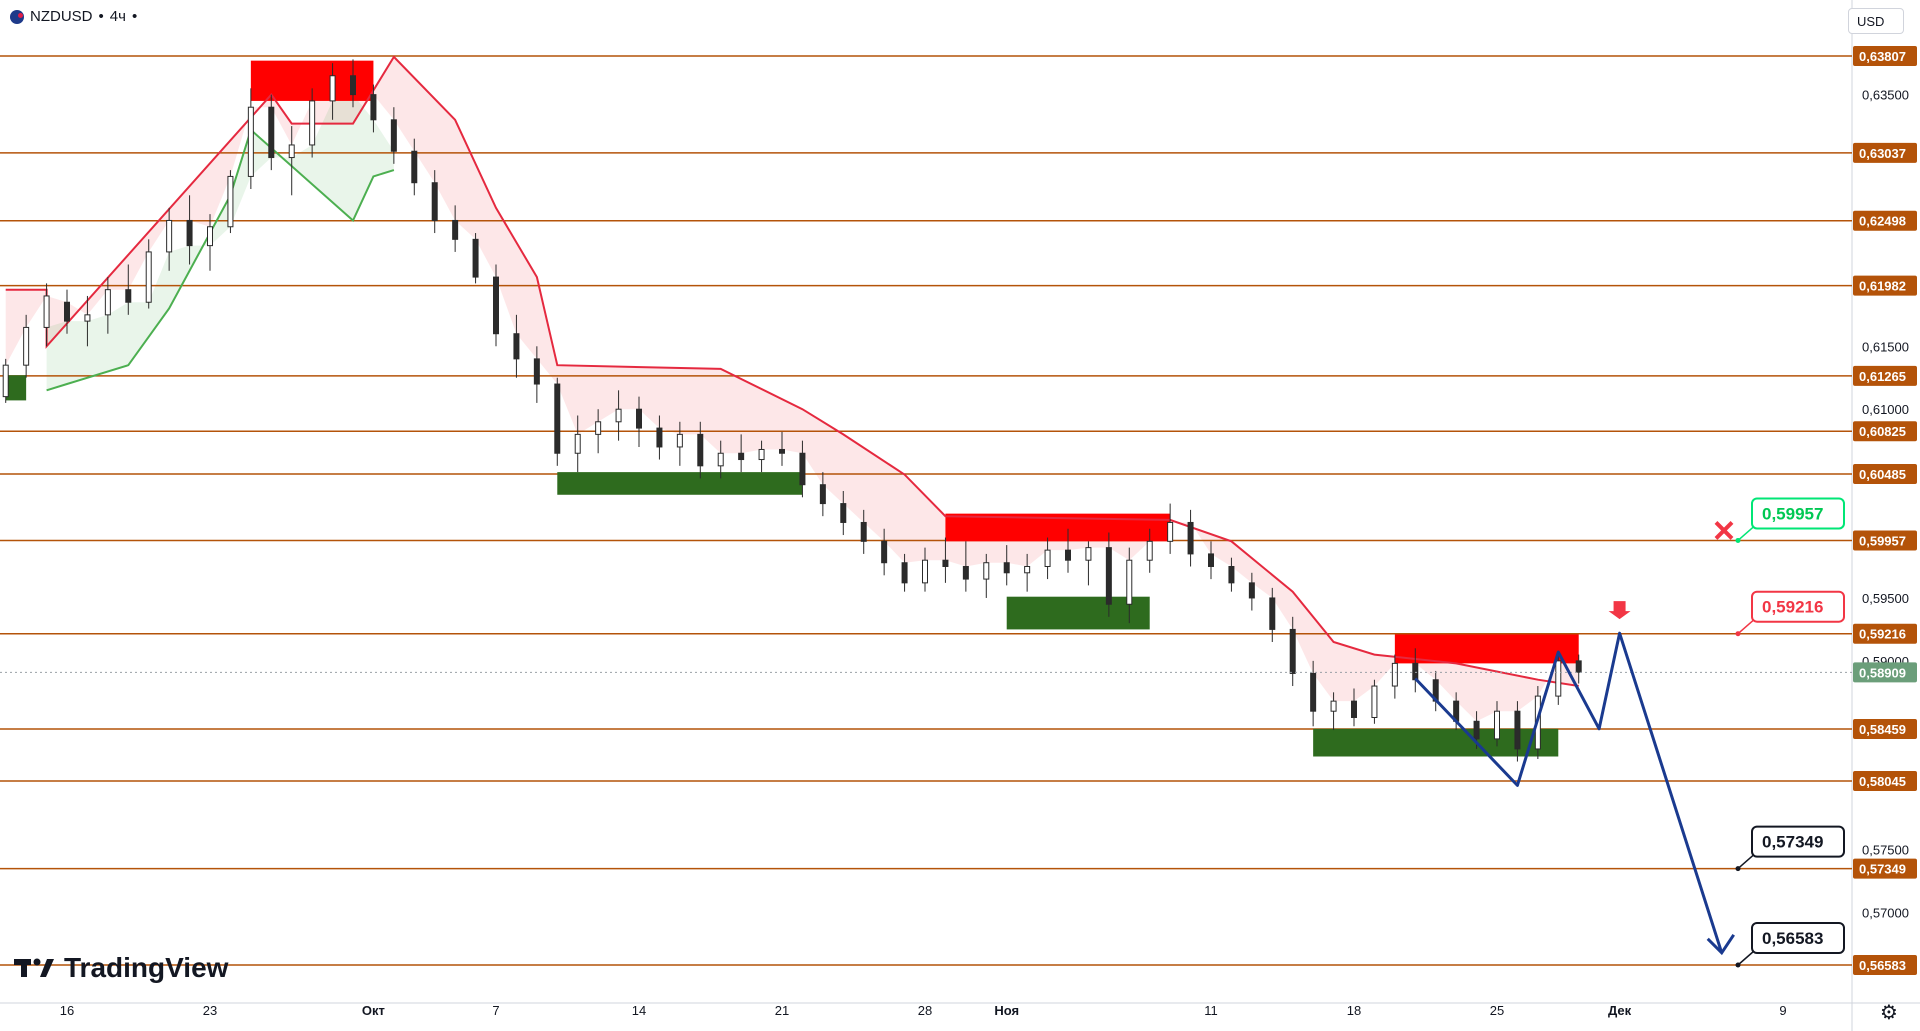  Describe the element at coordinates (73, 16) in the screenshot. I see `symbol-header: NZDUSD • 4ч •` at that location.